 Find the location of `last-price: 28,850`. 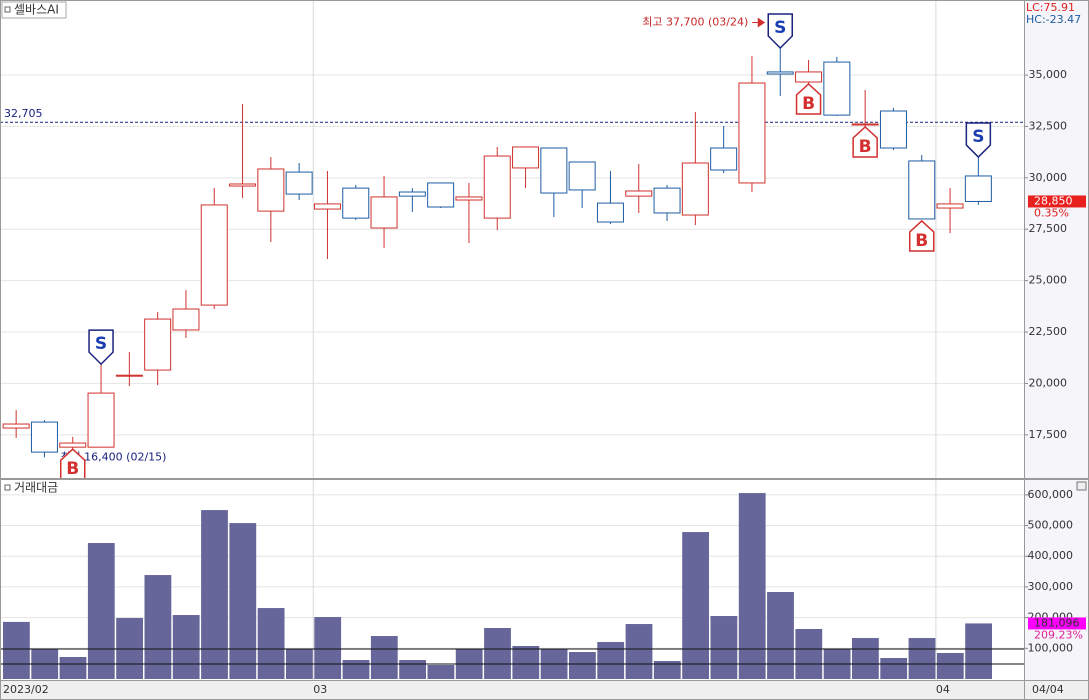

last-price: 28,850 is located at coordinates (1053, 200).